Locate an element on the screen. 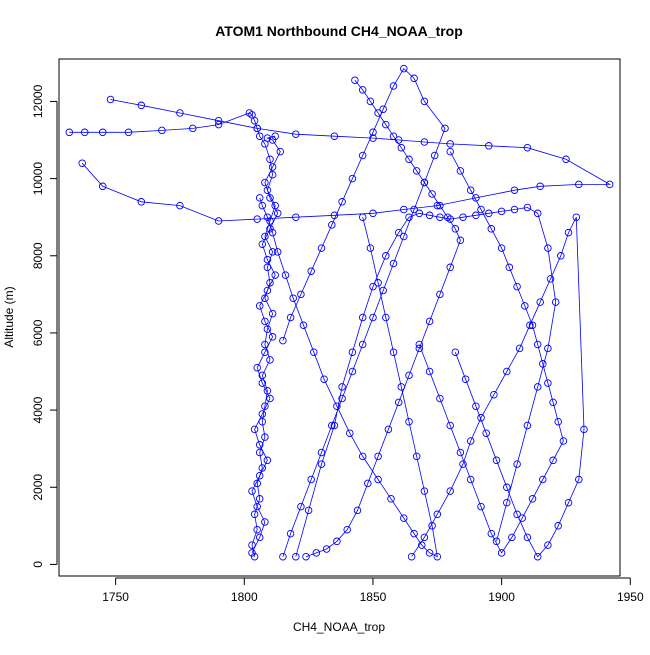 Image resolution: width=650 pixels, height=655 pixels. x-tick-label: 1750 is located at coordinates (115, 597).